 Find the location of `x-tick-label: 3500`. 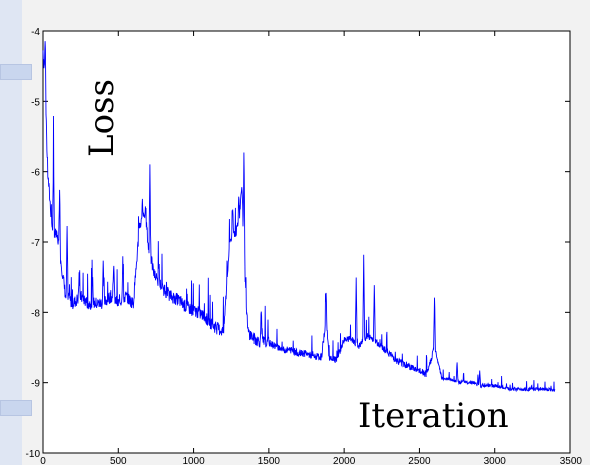

x-tick-label: 3500 is located at coordinates (571, 460).